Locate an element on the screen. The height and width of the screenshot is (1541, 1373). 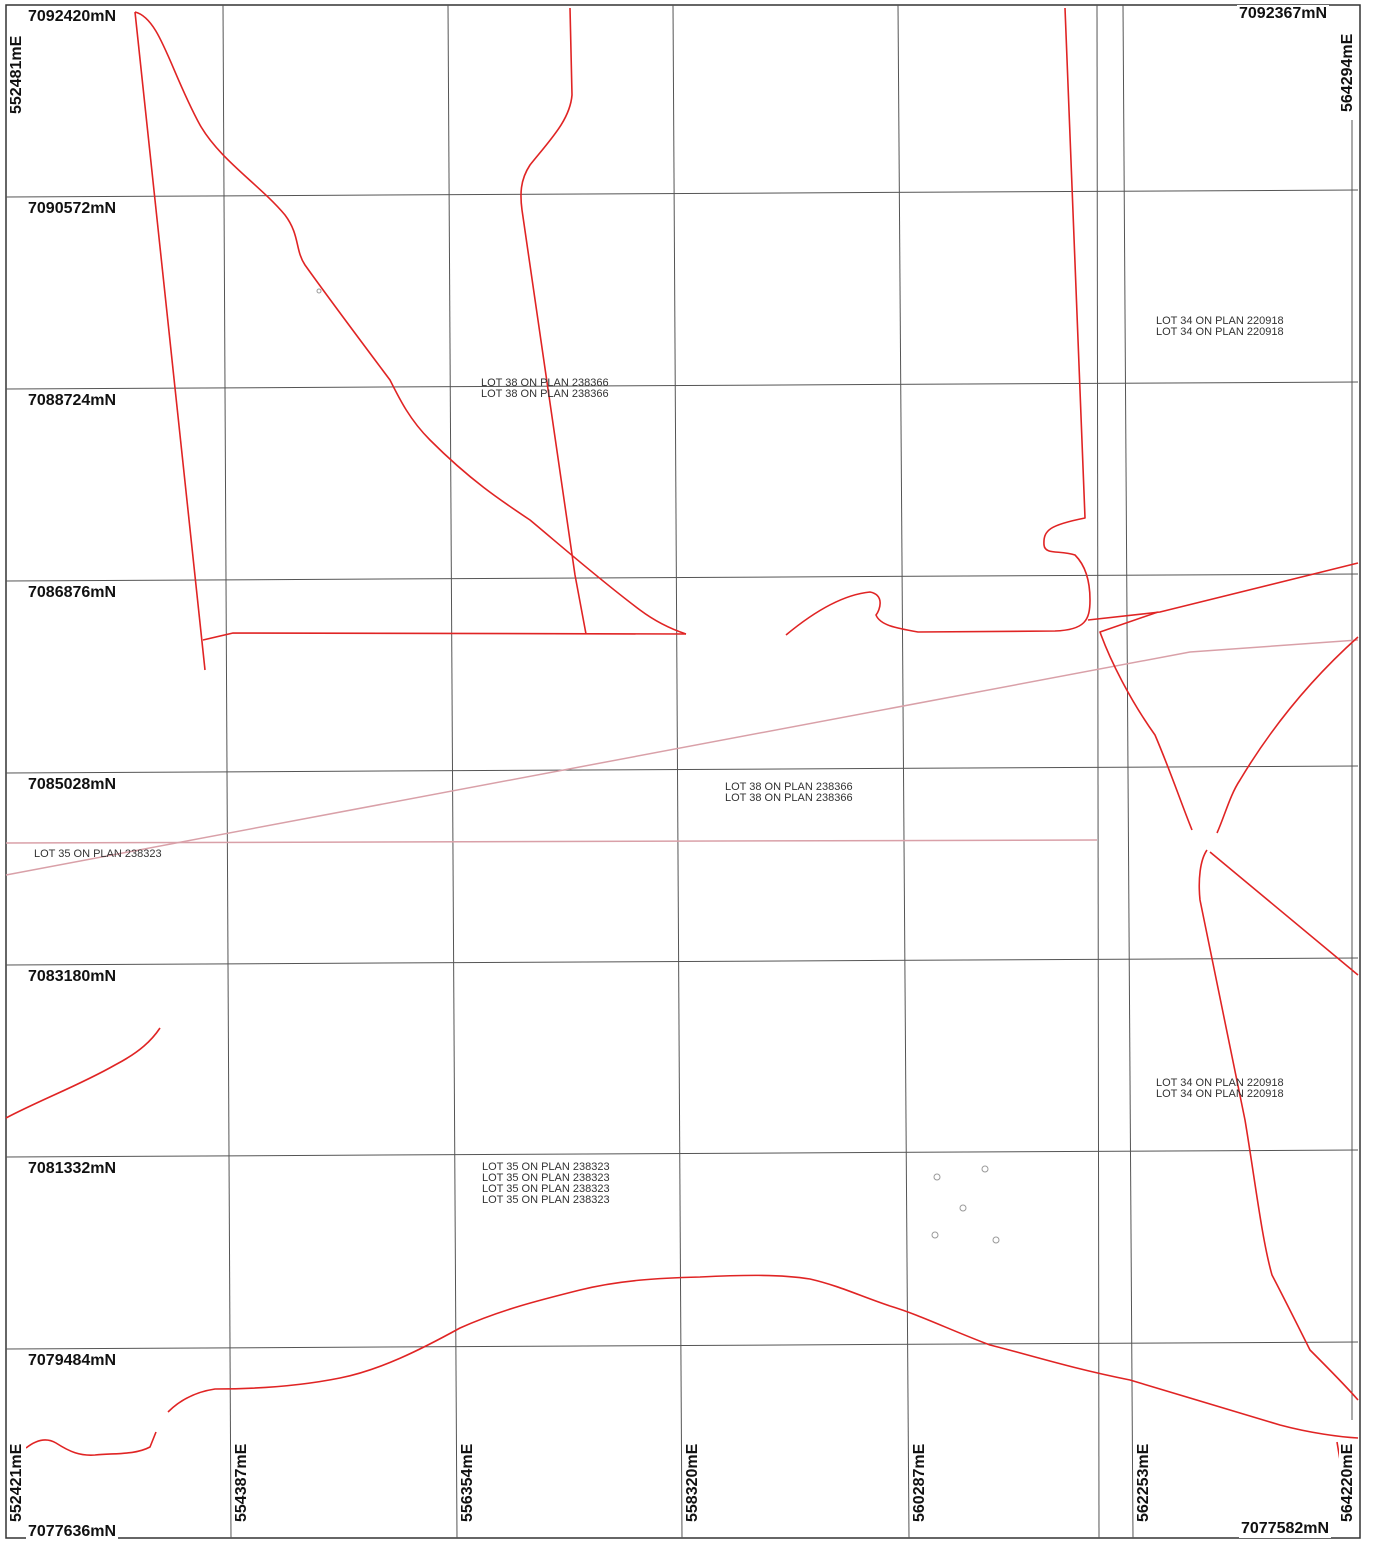
easting-label-top-right: 564294mE is located at coordinates (1348, 72).